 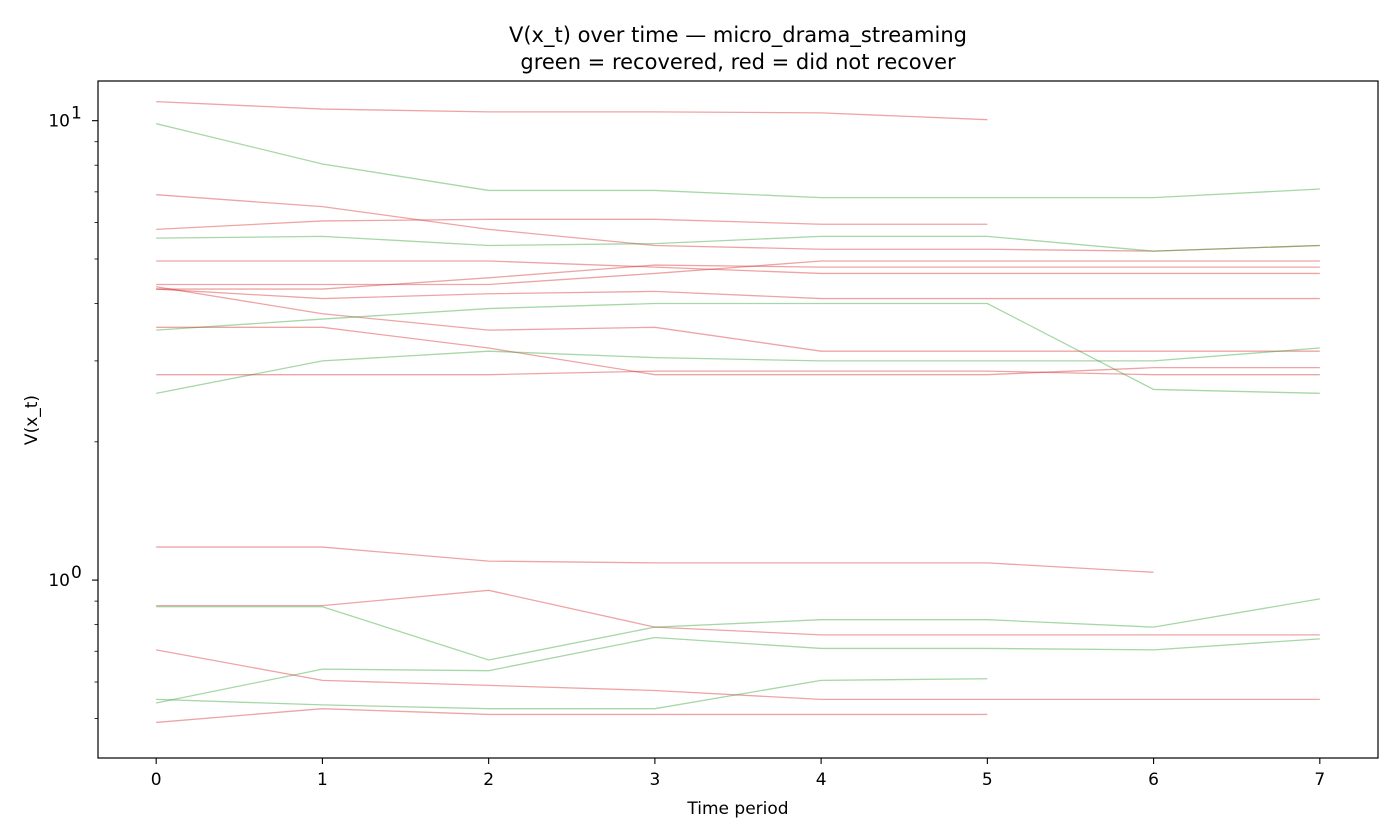 What do you see at coordinates (572, 694) in the screenshot?
I see `series-line-20-recovered` at bounding box center [572, 694].